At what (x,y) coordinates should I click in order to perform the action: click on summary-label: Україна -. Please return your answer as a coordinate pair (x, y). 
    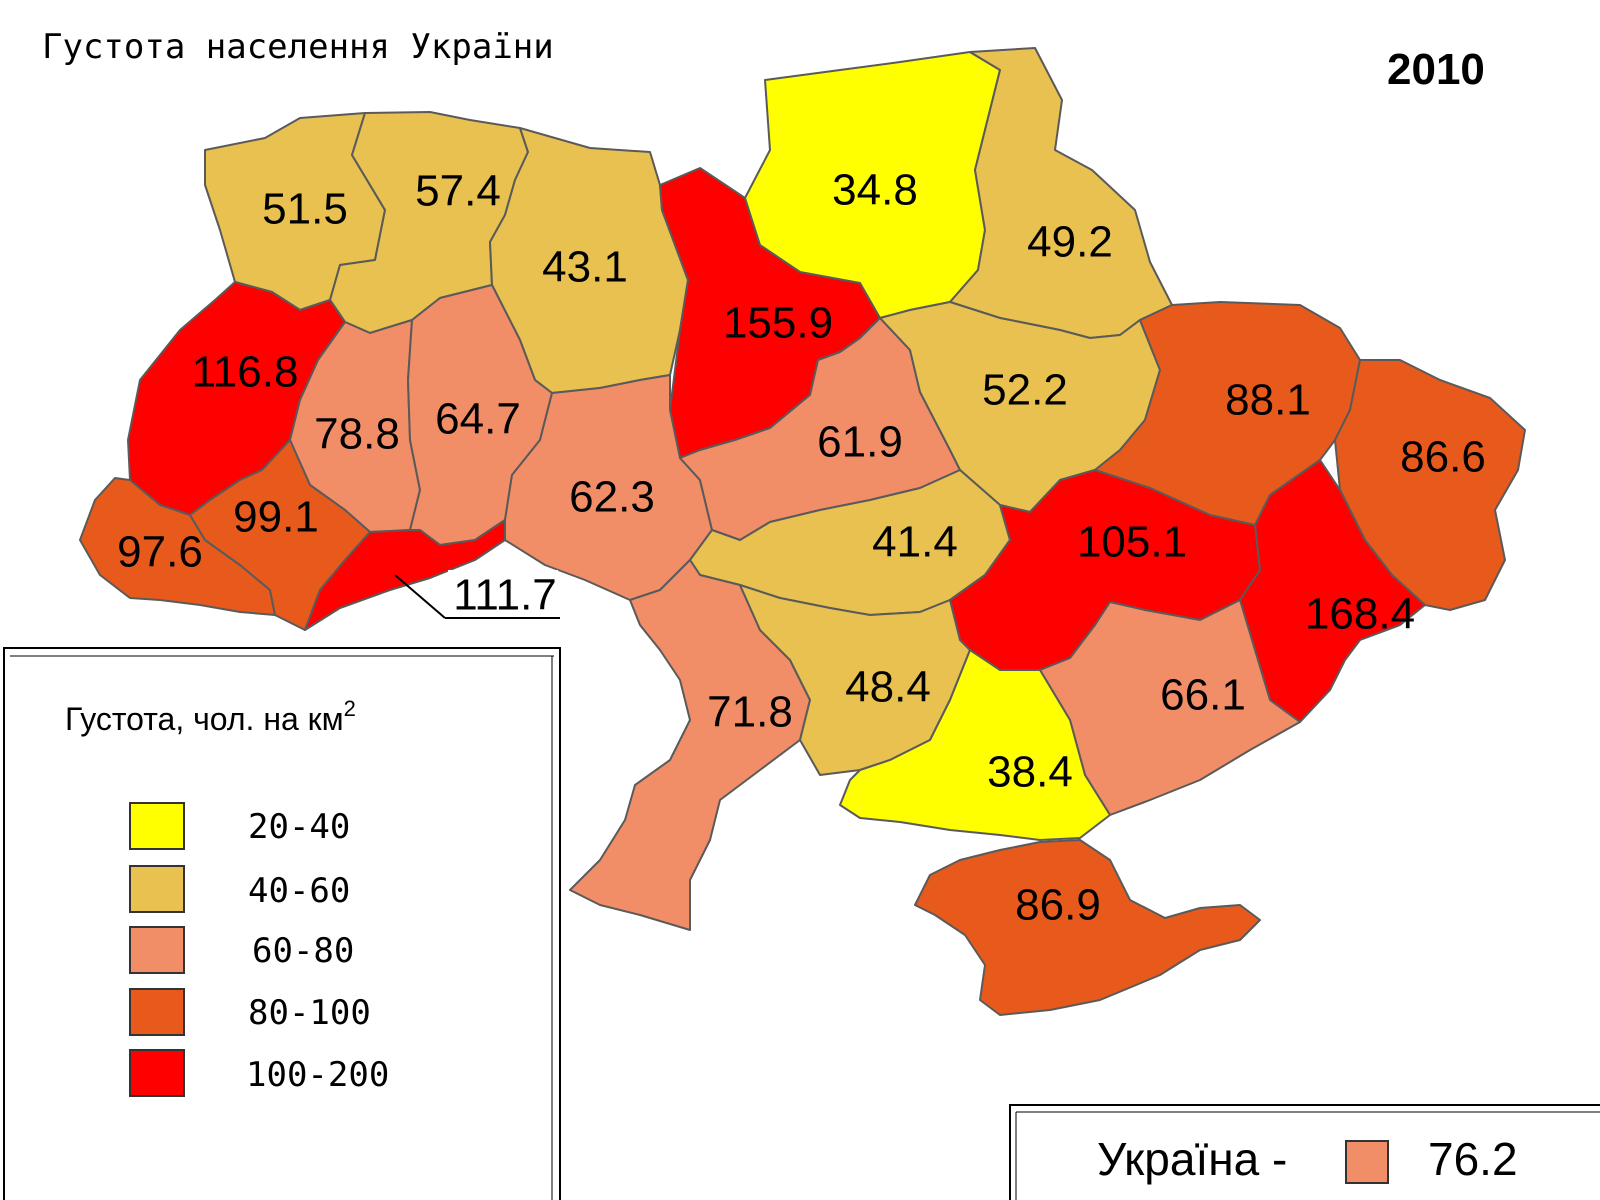
    Looking at the image, I should click on (1192, 1159).